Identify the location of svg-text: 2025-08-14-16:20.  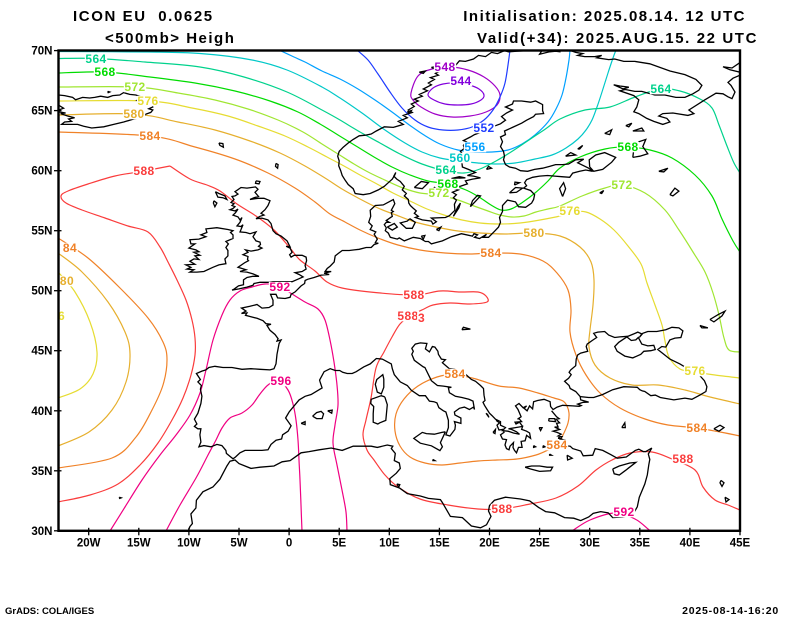
(730, 611).